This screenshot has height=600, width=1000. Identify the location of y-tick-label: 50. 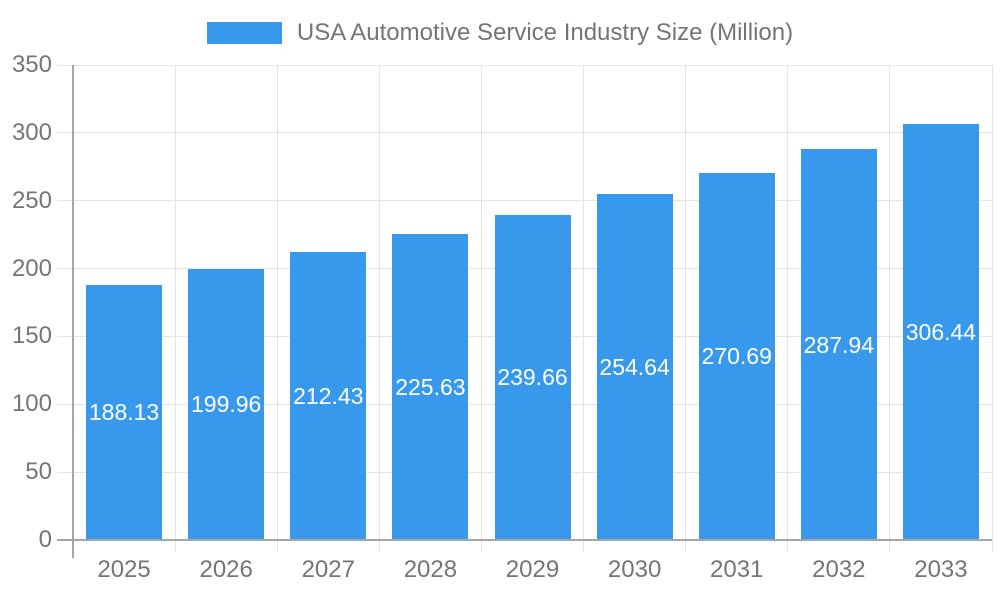
(38, 472).